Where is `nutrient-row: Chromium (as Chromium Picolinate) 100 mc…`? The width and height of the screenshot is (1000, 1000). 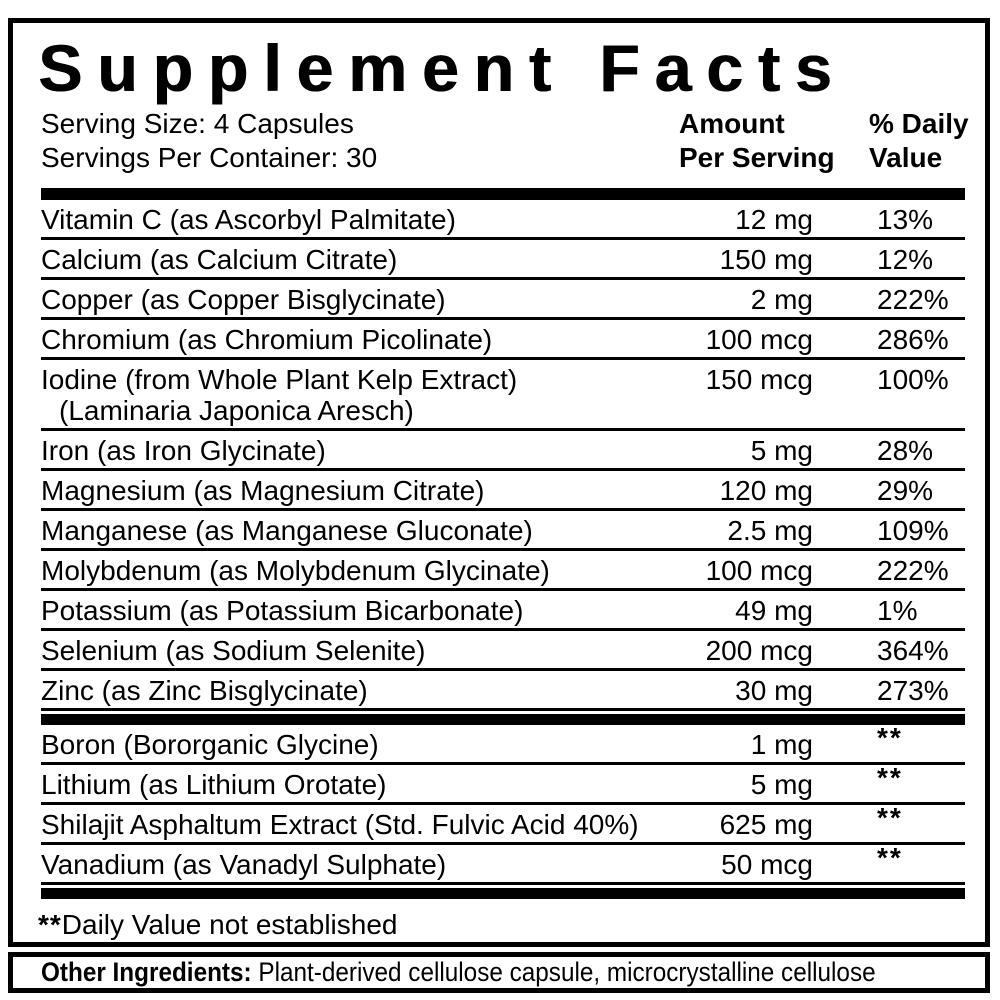 nutrient-row: Chromium (as Chromium Picolinate) 100 mc… is located at coordinates (503, 340).